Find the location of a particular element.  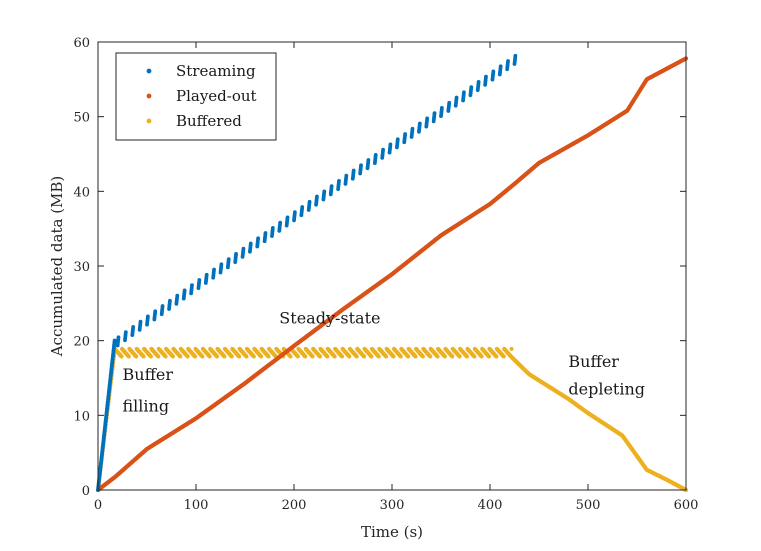

y-tick-label: 50 is located at coordinates (81, 118).